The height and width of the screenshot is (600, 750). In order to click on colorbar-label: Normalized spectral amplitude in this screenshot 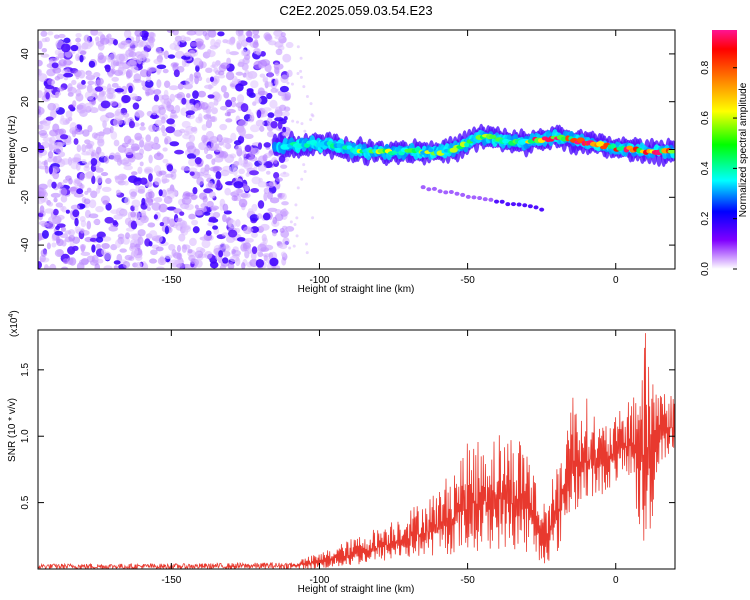, I will do `click(743, 149)`.